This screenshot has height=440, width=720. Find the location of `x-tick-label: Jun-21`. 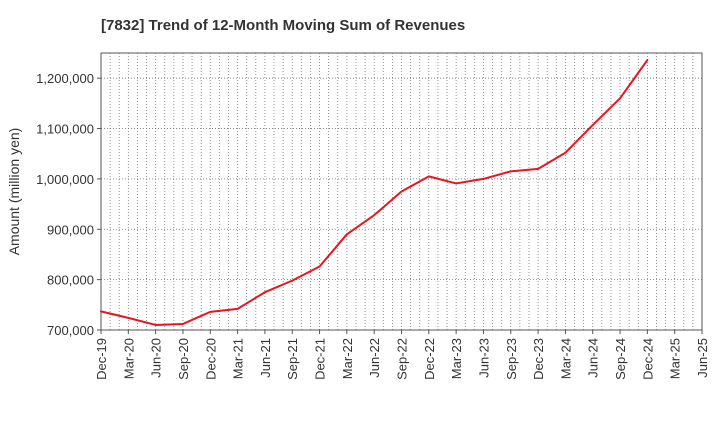

x-tick-label: Jun-21 is located at coordinates (265, 358).